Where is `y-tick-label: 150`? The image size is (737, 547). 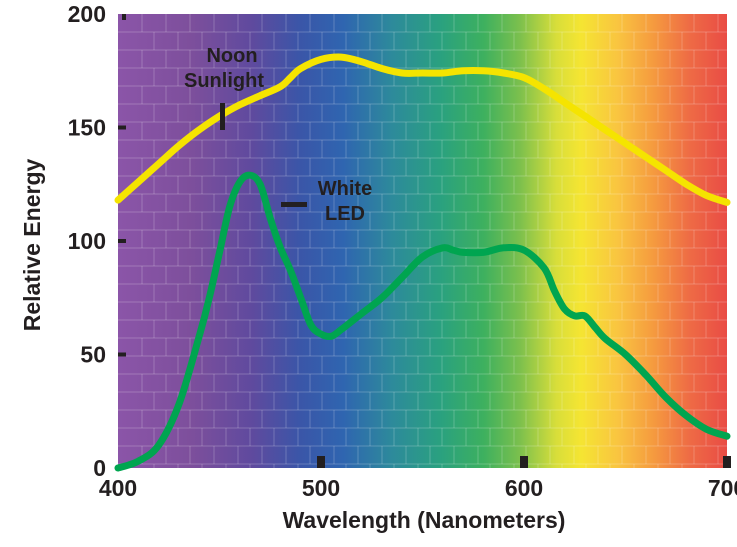 y-tick-label: 150 is located at coordinates (87, 128).